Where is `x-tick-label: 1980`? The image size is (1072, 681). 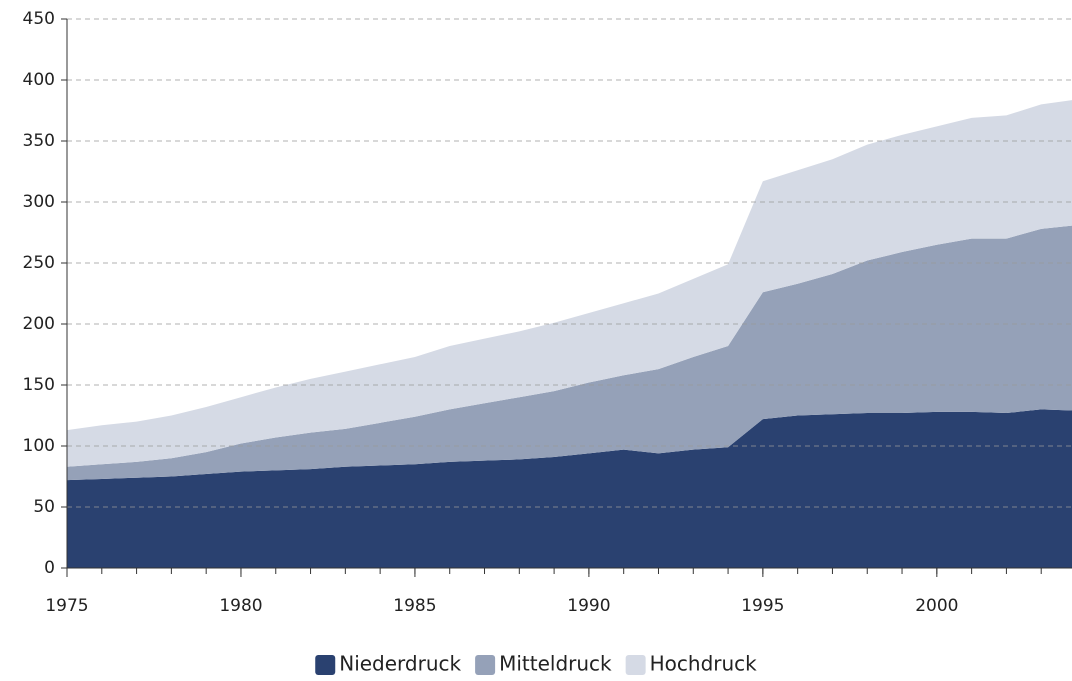
x-tick-label: 1980 is located at coordinates (240, 606).